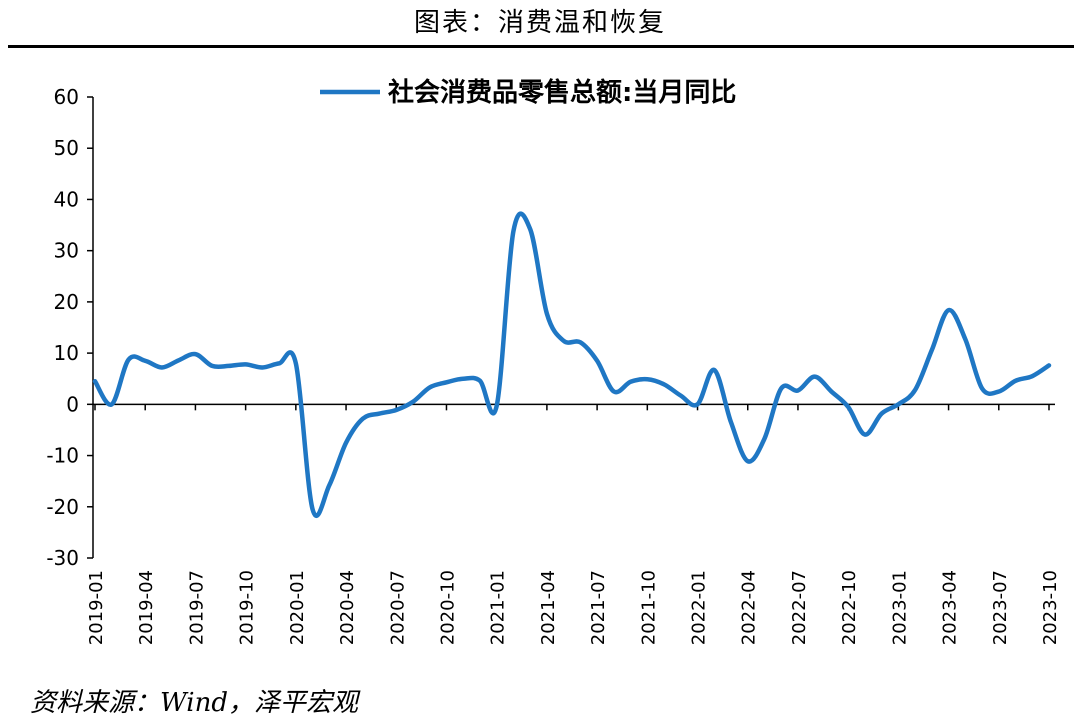 The width and height of the screenshot is (1080, 722). What do you see at coordinates (539, 23) in the screenshot?
I see `figure-title: 图表：消费温和恢复` at bounding box center [539, 23].